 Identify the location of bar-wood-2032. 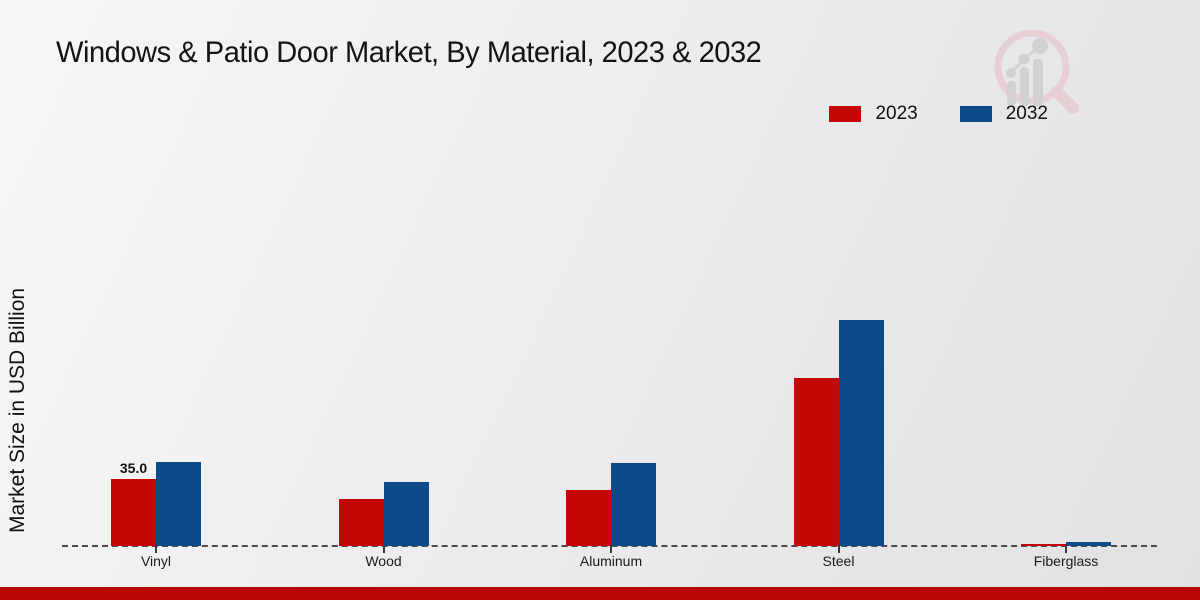
(406, 513).